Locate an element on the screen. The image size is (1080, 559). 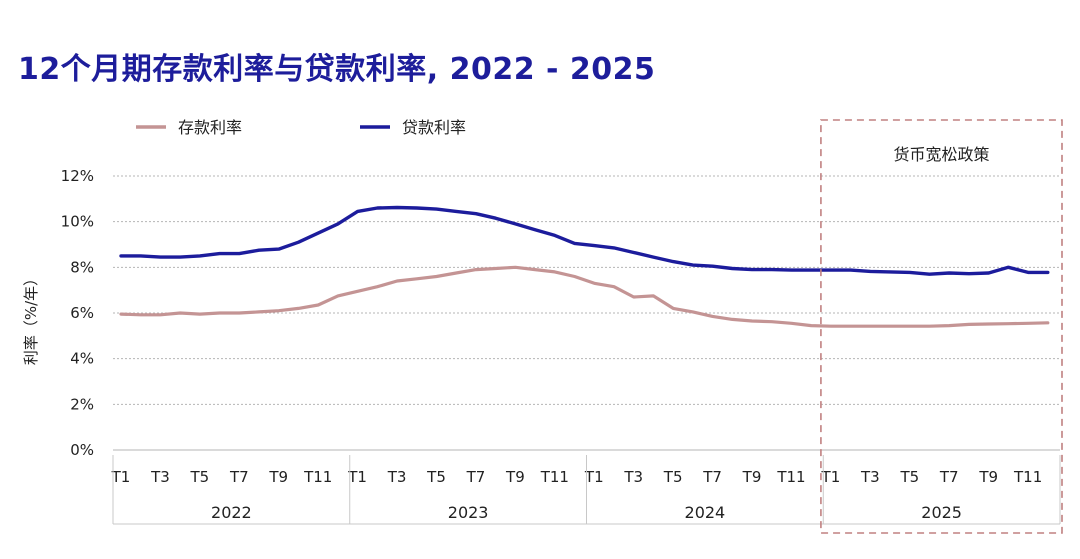
y-axis-label: 利率（%/年） is located at coordinates (31, 318).